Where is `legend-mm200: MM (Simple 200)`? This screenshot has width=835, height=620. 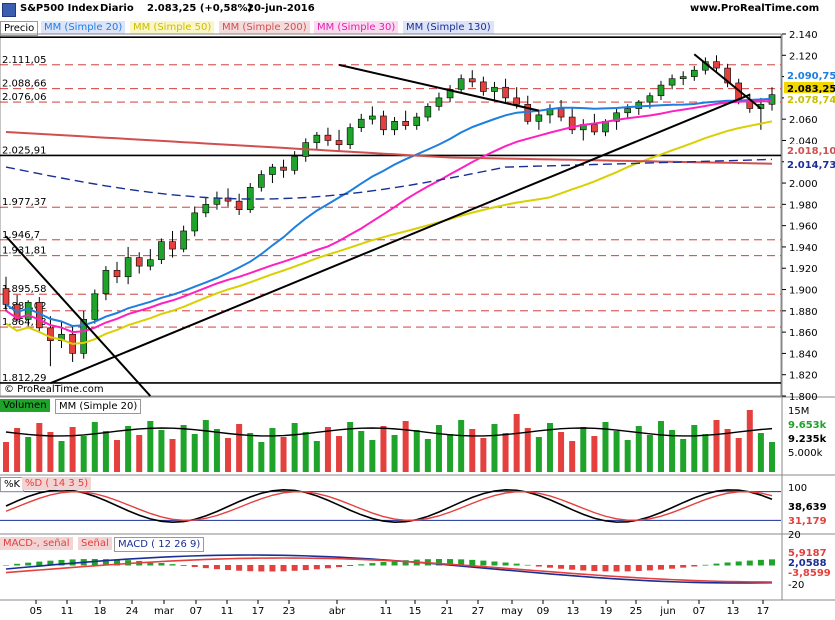 legend-mm200: MM (Simple 200) is located at coordinates (264, 27).